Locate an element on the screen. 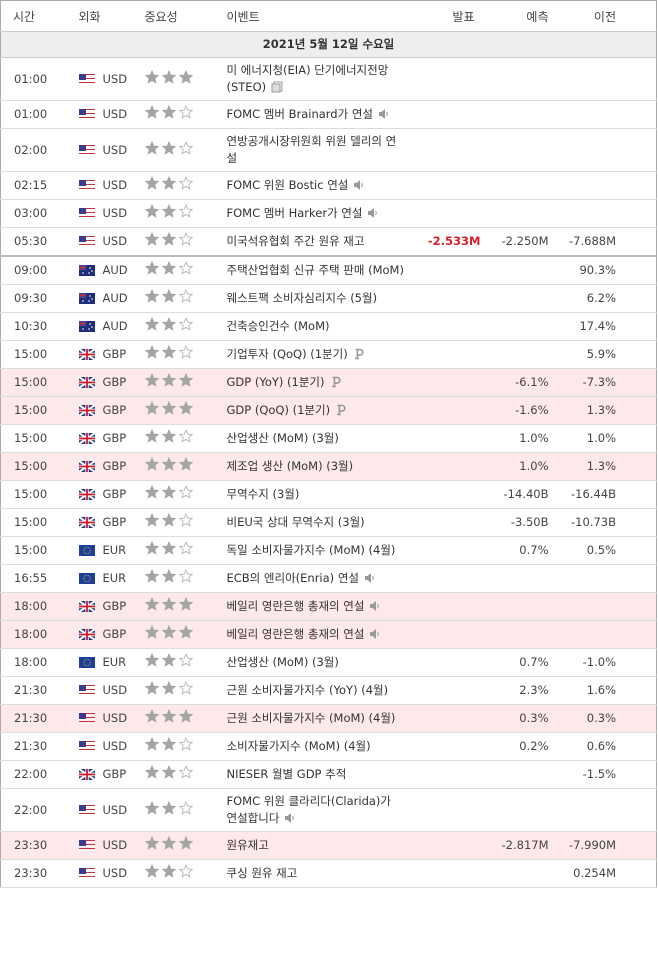 This screenshot has height=956, width=658. event-row: 21:30 USD 근원 소비자물가지수 (MoM) (4월) 0.3% 0.3% is located at coordinates (328, 718).